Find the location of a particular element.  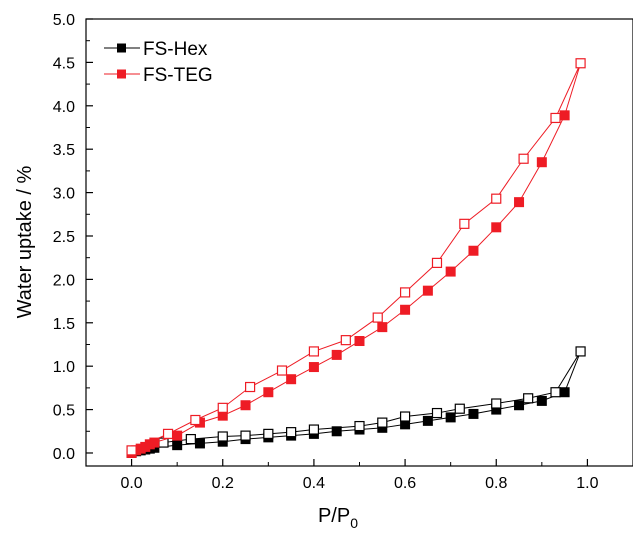

legend-label: FS-Hex is located at coordinates (175, 49).